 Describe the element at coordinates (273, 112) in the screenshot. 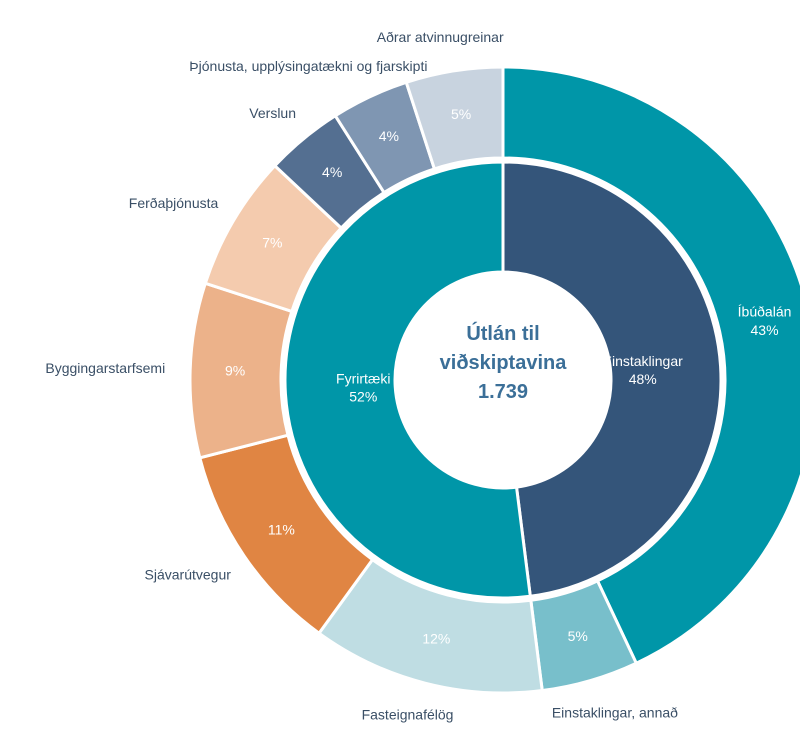

I see `slice-name: Verslun` at that location.